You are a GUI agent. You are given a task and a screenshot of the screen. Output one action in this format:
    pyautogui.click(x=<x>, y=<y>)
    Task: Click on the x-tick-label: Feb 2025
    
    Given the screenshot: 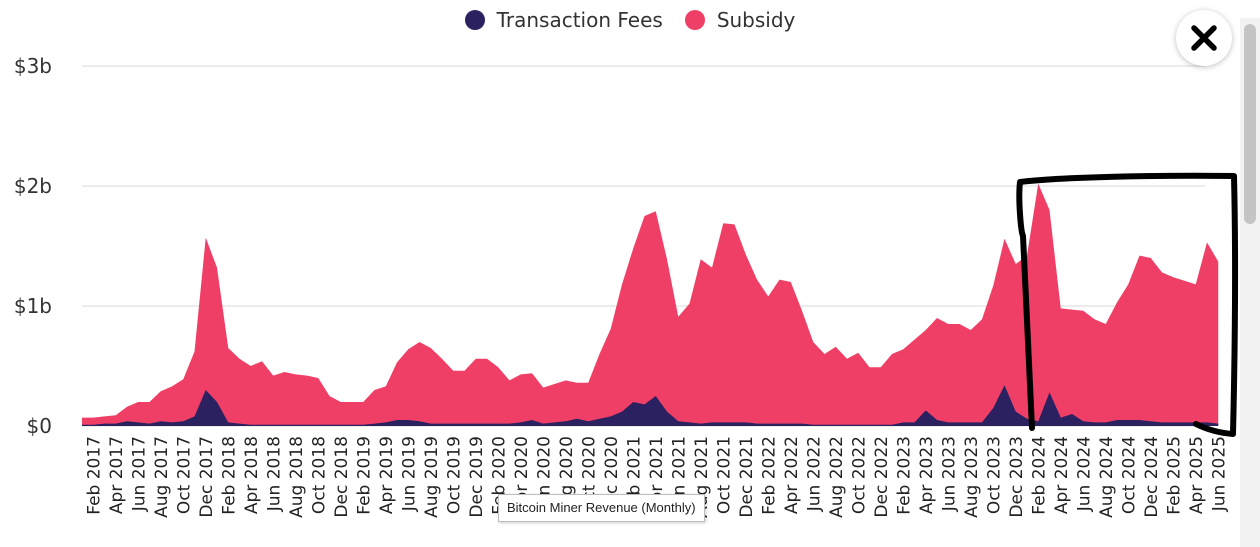 What is the action you would take?
    pyautogui.click(x=1174, y=475)
    